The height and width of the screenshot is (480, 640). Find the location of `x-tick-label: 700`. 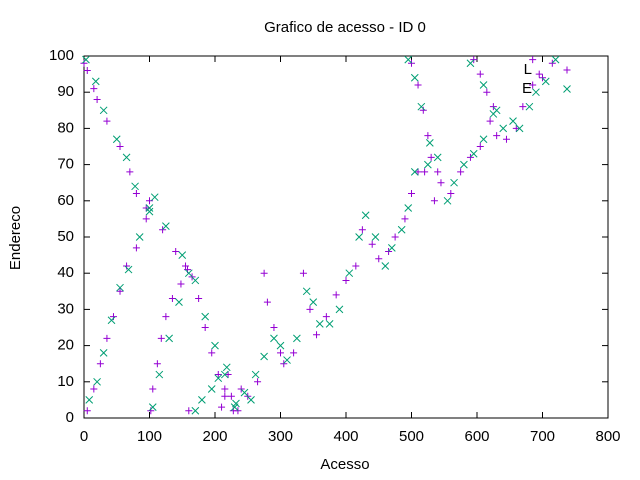

x-tick-label: 700 is located at coordinates (542, 436).